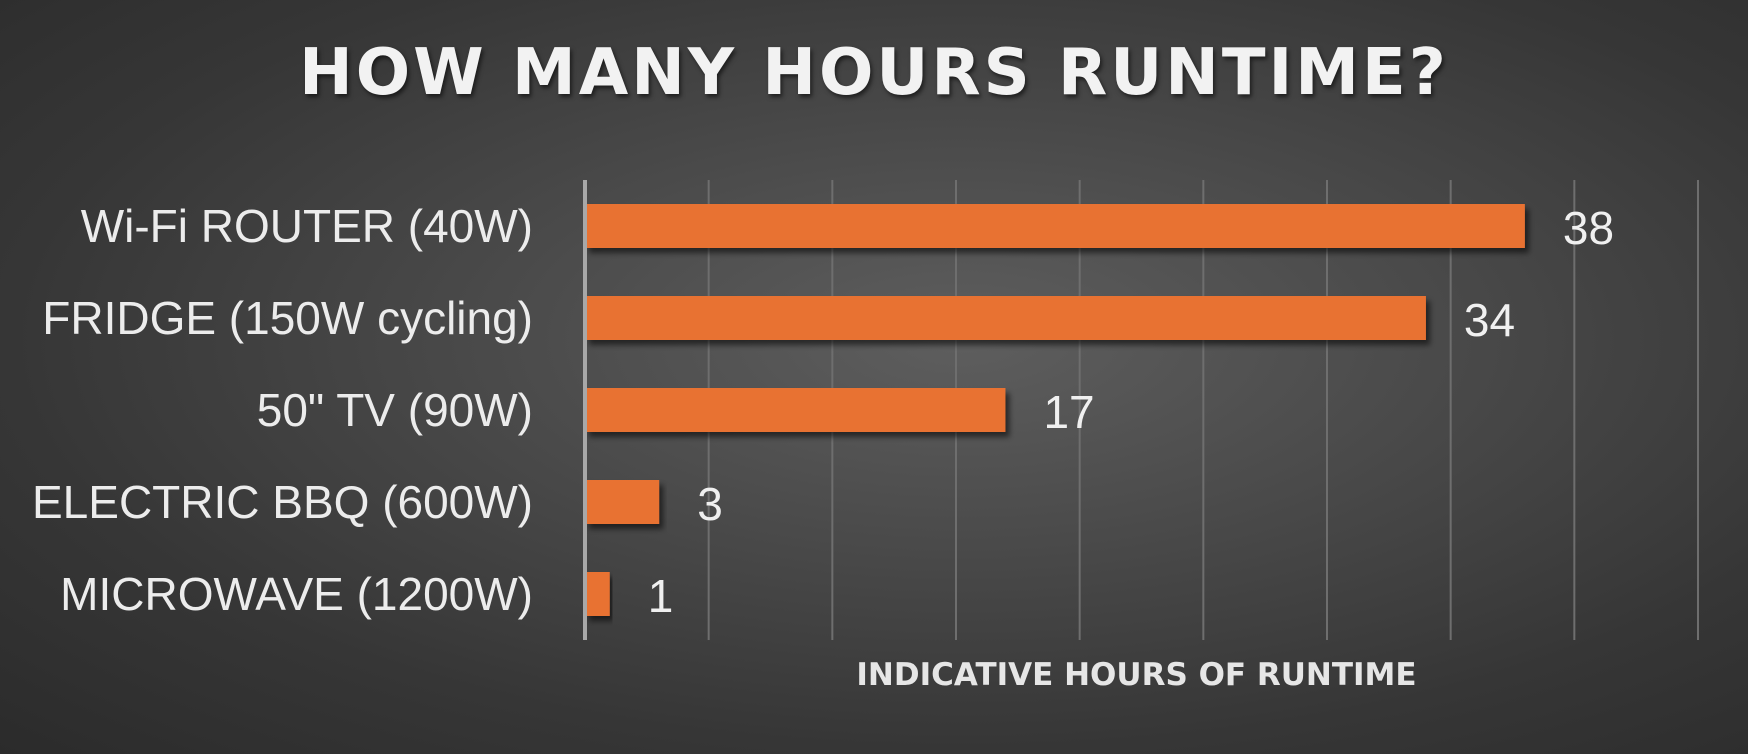  What do you see at coordinates (395, 410) in the screenshot?
I see `category-label: 50" TV (90W)` at bounding box center [395, 410].